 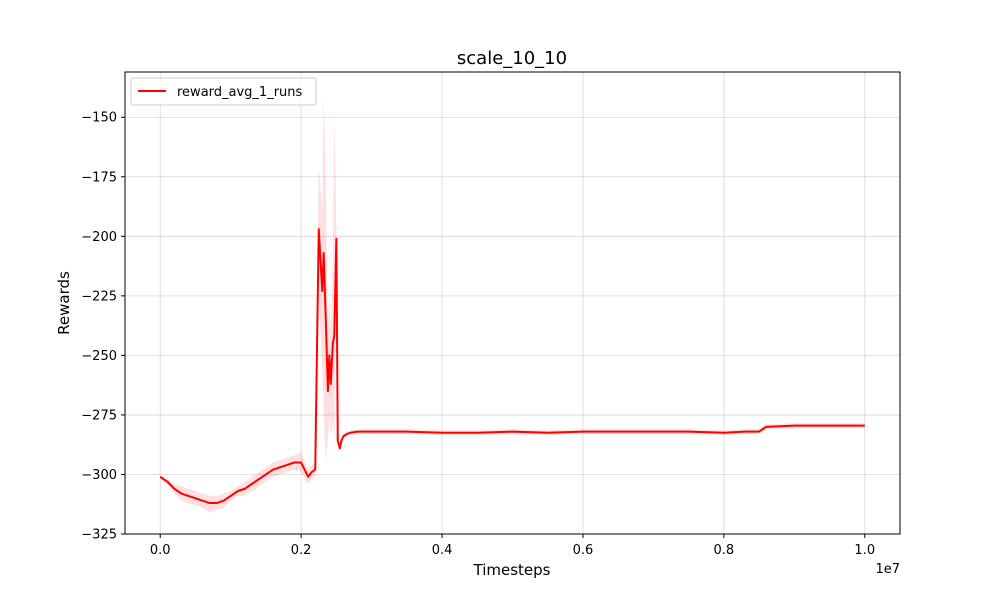 I want to click on y-tick-label: −275, so click(x=99, y=415).